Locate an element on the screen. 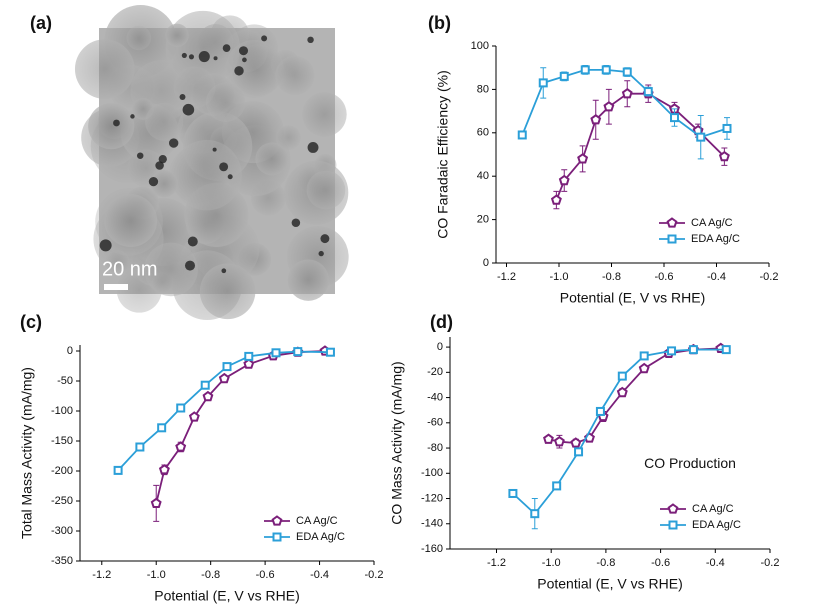 Image resolution: width=840 pixels, height=610 pixels. y-axis-title: CO Mass Activity (mA/mg) is located at coordinates (397, 442).